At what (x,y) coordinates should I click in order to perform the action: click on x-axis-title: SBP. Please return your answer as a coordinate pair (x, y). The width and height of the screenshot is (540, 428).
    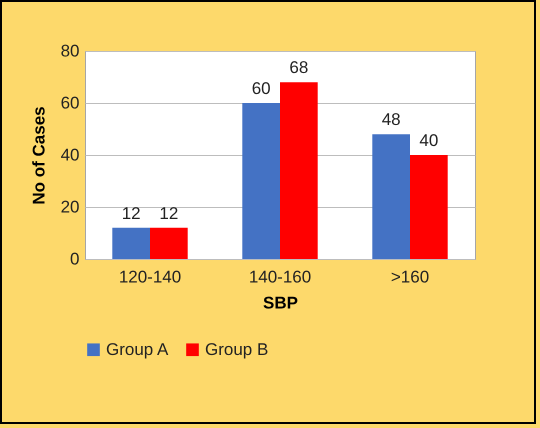
    Looking at the image, I should click on (280, 303).